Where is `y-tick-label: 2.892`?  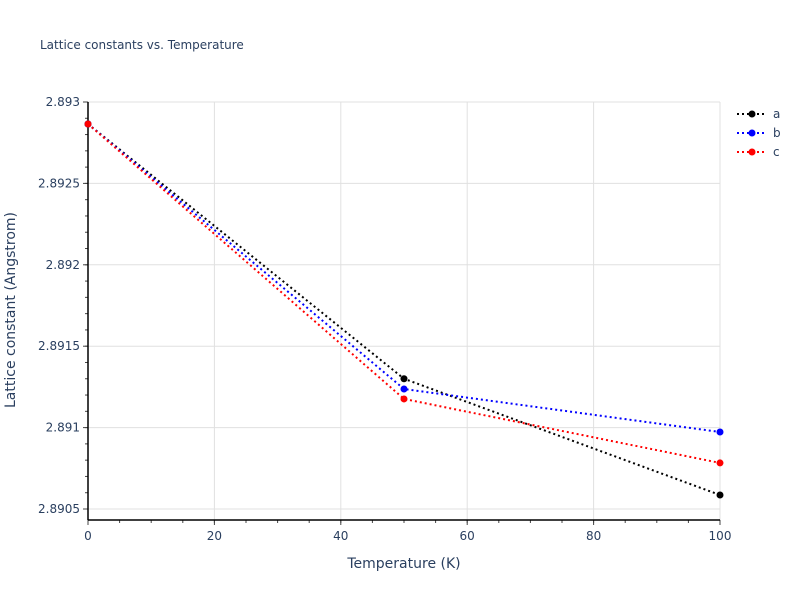
y-tick-label: 2.892 is located at coordinates (63, 265).